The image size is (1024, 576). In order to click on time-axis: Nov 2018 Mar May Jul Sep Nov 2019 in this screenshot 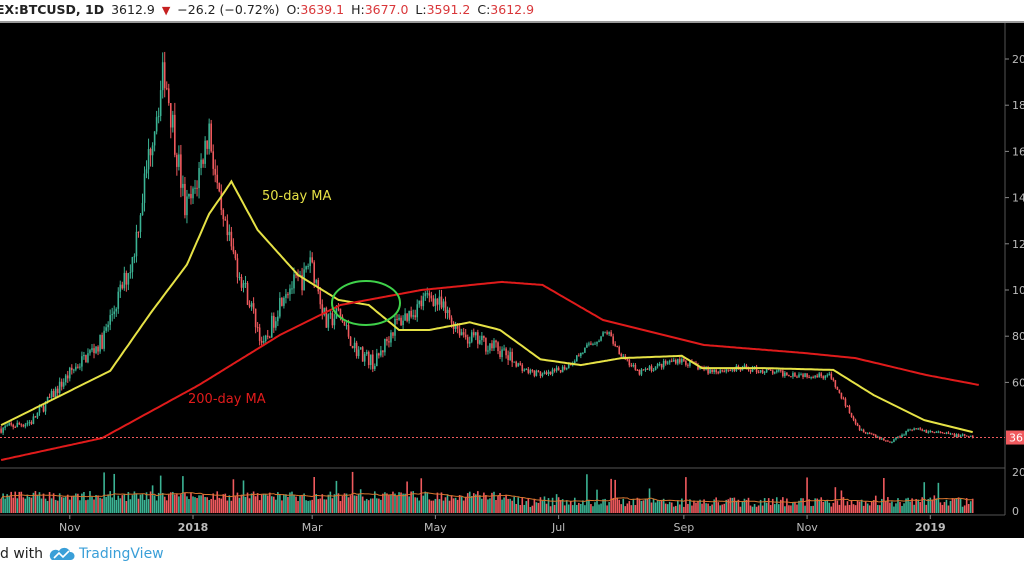, I will do `click(502, 524)`.